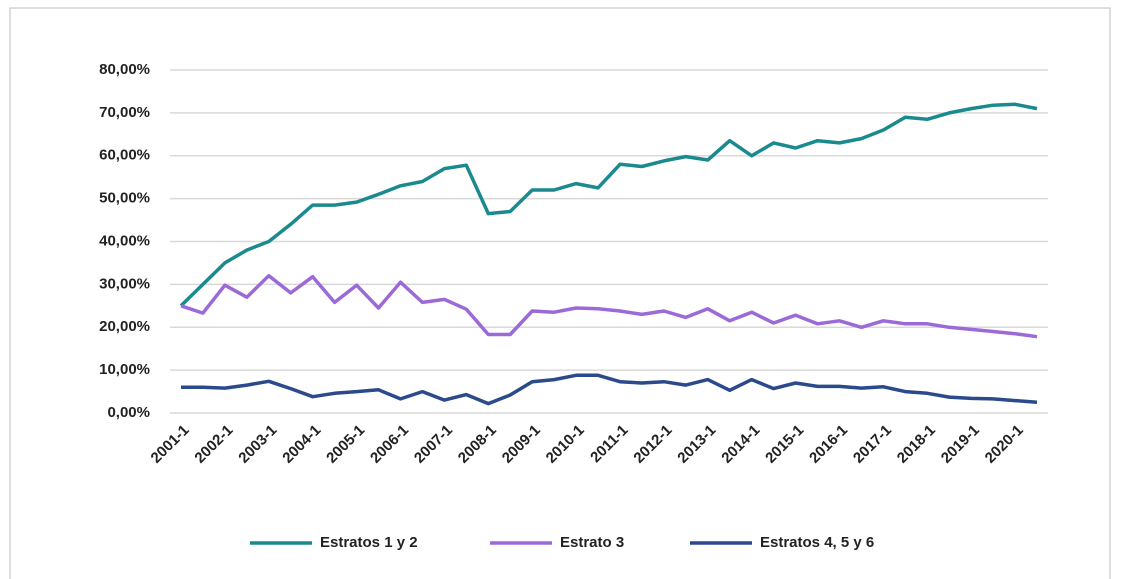  I want to click on y-tick-label: 60,00%, so click(124, 155).